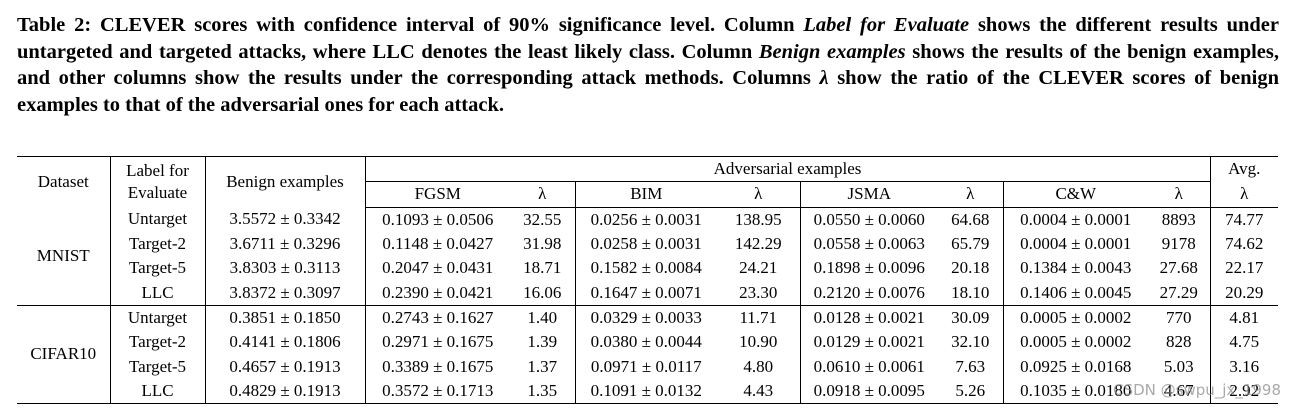 The height and width of the screenshot is (409, 1295). Describe the element at coordinates (158, 182) in the screenshot. I see `header-cell: Label for Evaluate` at that location.